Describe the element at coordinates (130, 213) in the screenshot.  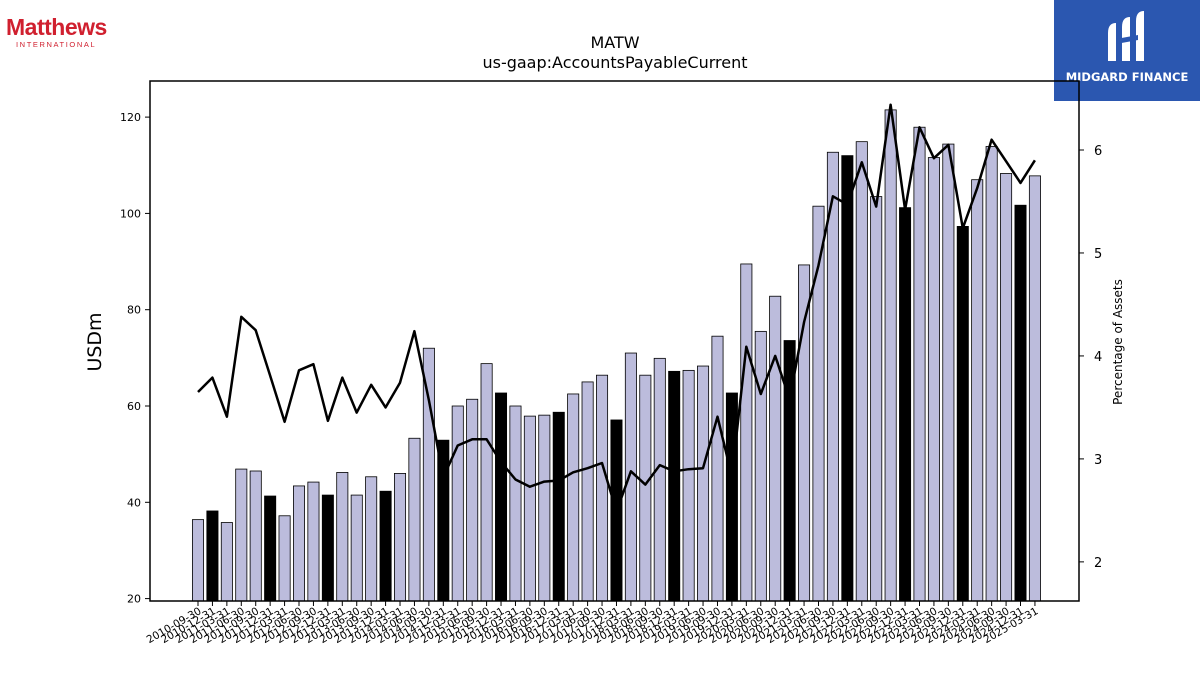
I see `y-tick-label: 100` at that location.